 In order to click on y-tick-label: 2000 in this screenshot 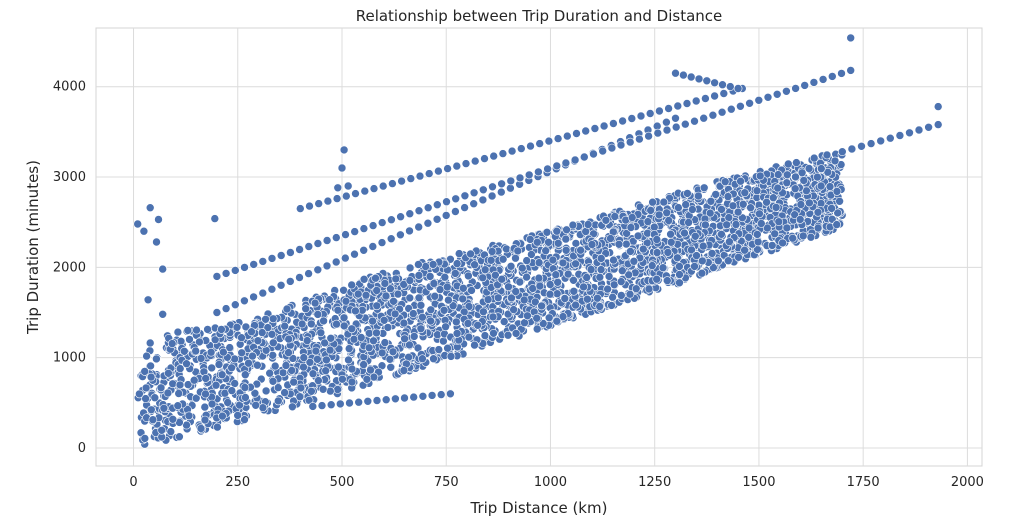, I will do `click(69, 267)`.